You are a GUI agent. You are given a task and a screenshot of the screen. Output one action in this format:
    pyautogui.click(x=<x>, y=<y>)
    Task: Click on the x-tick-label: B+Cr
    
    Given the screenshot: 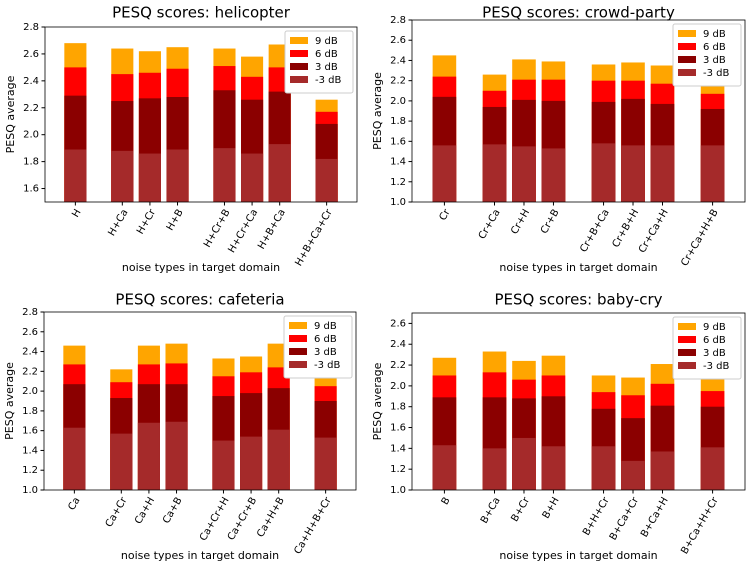 What is the action you would take?
    pyautogui.click(x=520, y=509)
    